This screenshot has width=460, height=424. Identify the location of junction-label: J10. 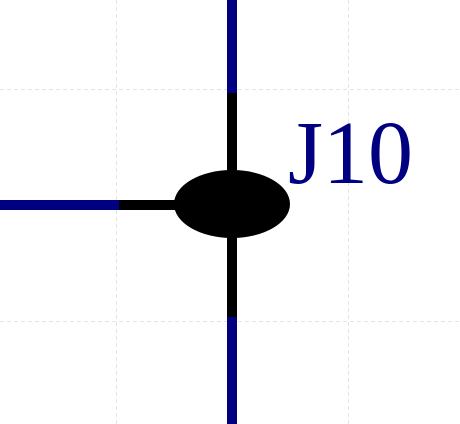
(350, 153).